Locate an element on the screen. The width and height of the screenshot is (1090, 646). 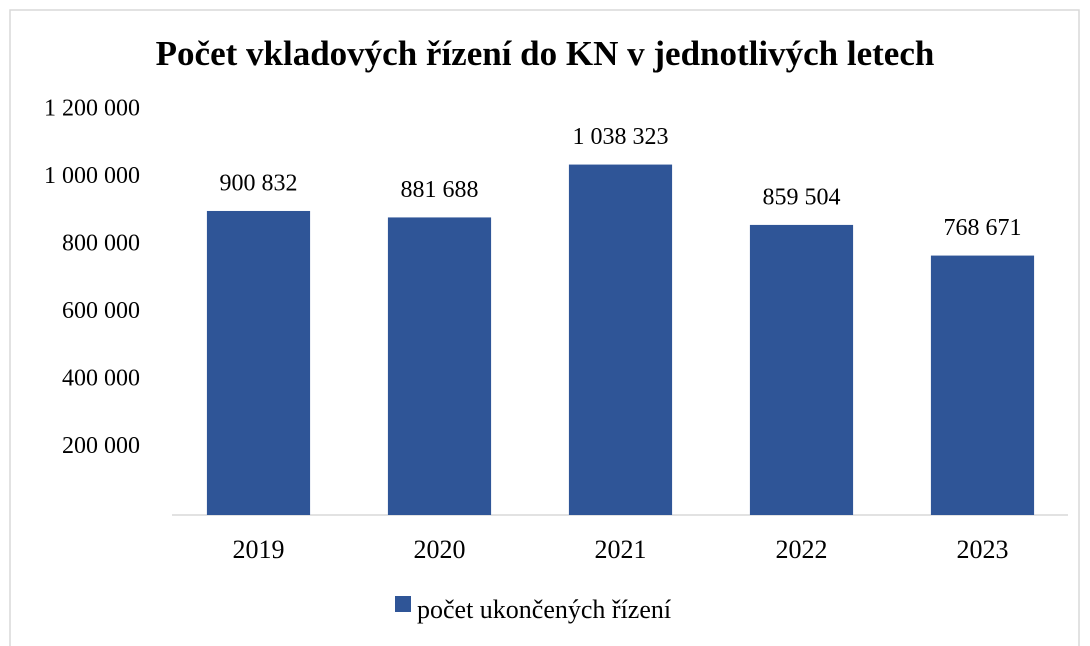
data-label: 881 688 is located at coordinates (440, 190).